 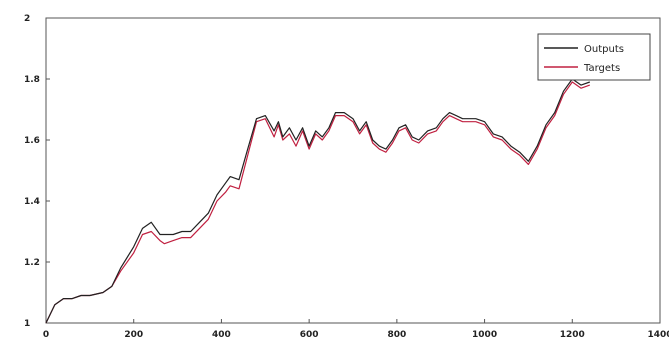 What do you see at coordinates (37, 171) in the screenshot?
I see `y-axis-ticks: 1 1.2 1.4 1.6 1.8 2` at bounding box center [37, 171].